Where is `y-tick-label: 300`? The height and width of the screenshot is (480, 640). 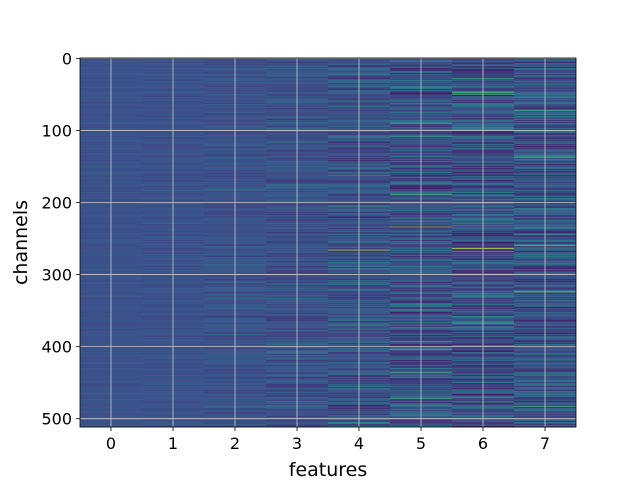
y-tick-label: 300 is located at coordinates (56, 275).